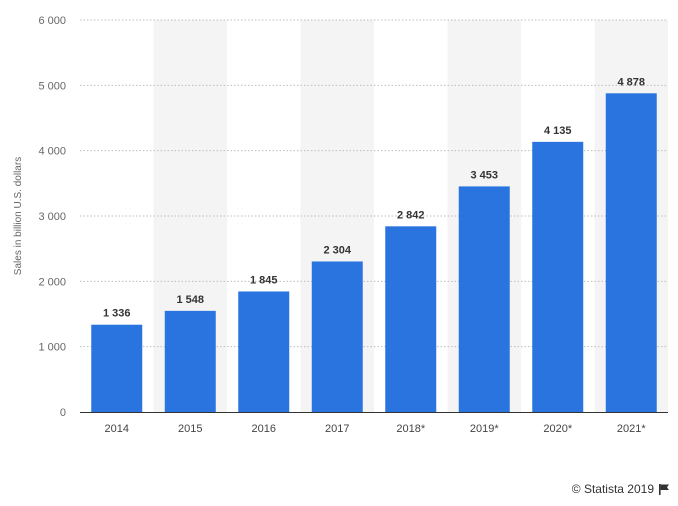 The width and height of the screenshot is (678, 506). Describe the element at coordinates (631, 82) in the screenshot. I see `data-label: 4 878` at that location.